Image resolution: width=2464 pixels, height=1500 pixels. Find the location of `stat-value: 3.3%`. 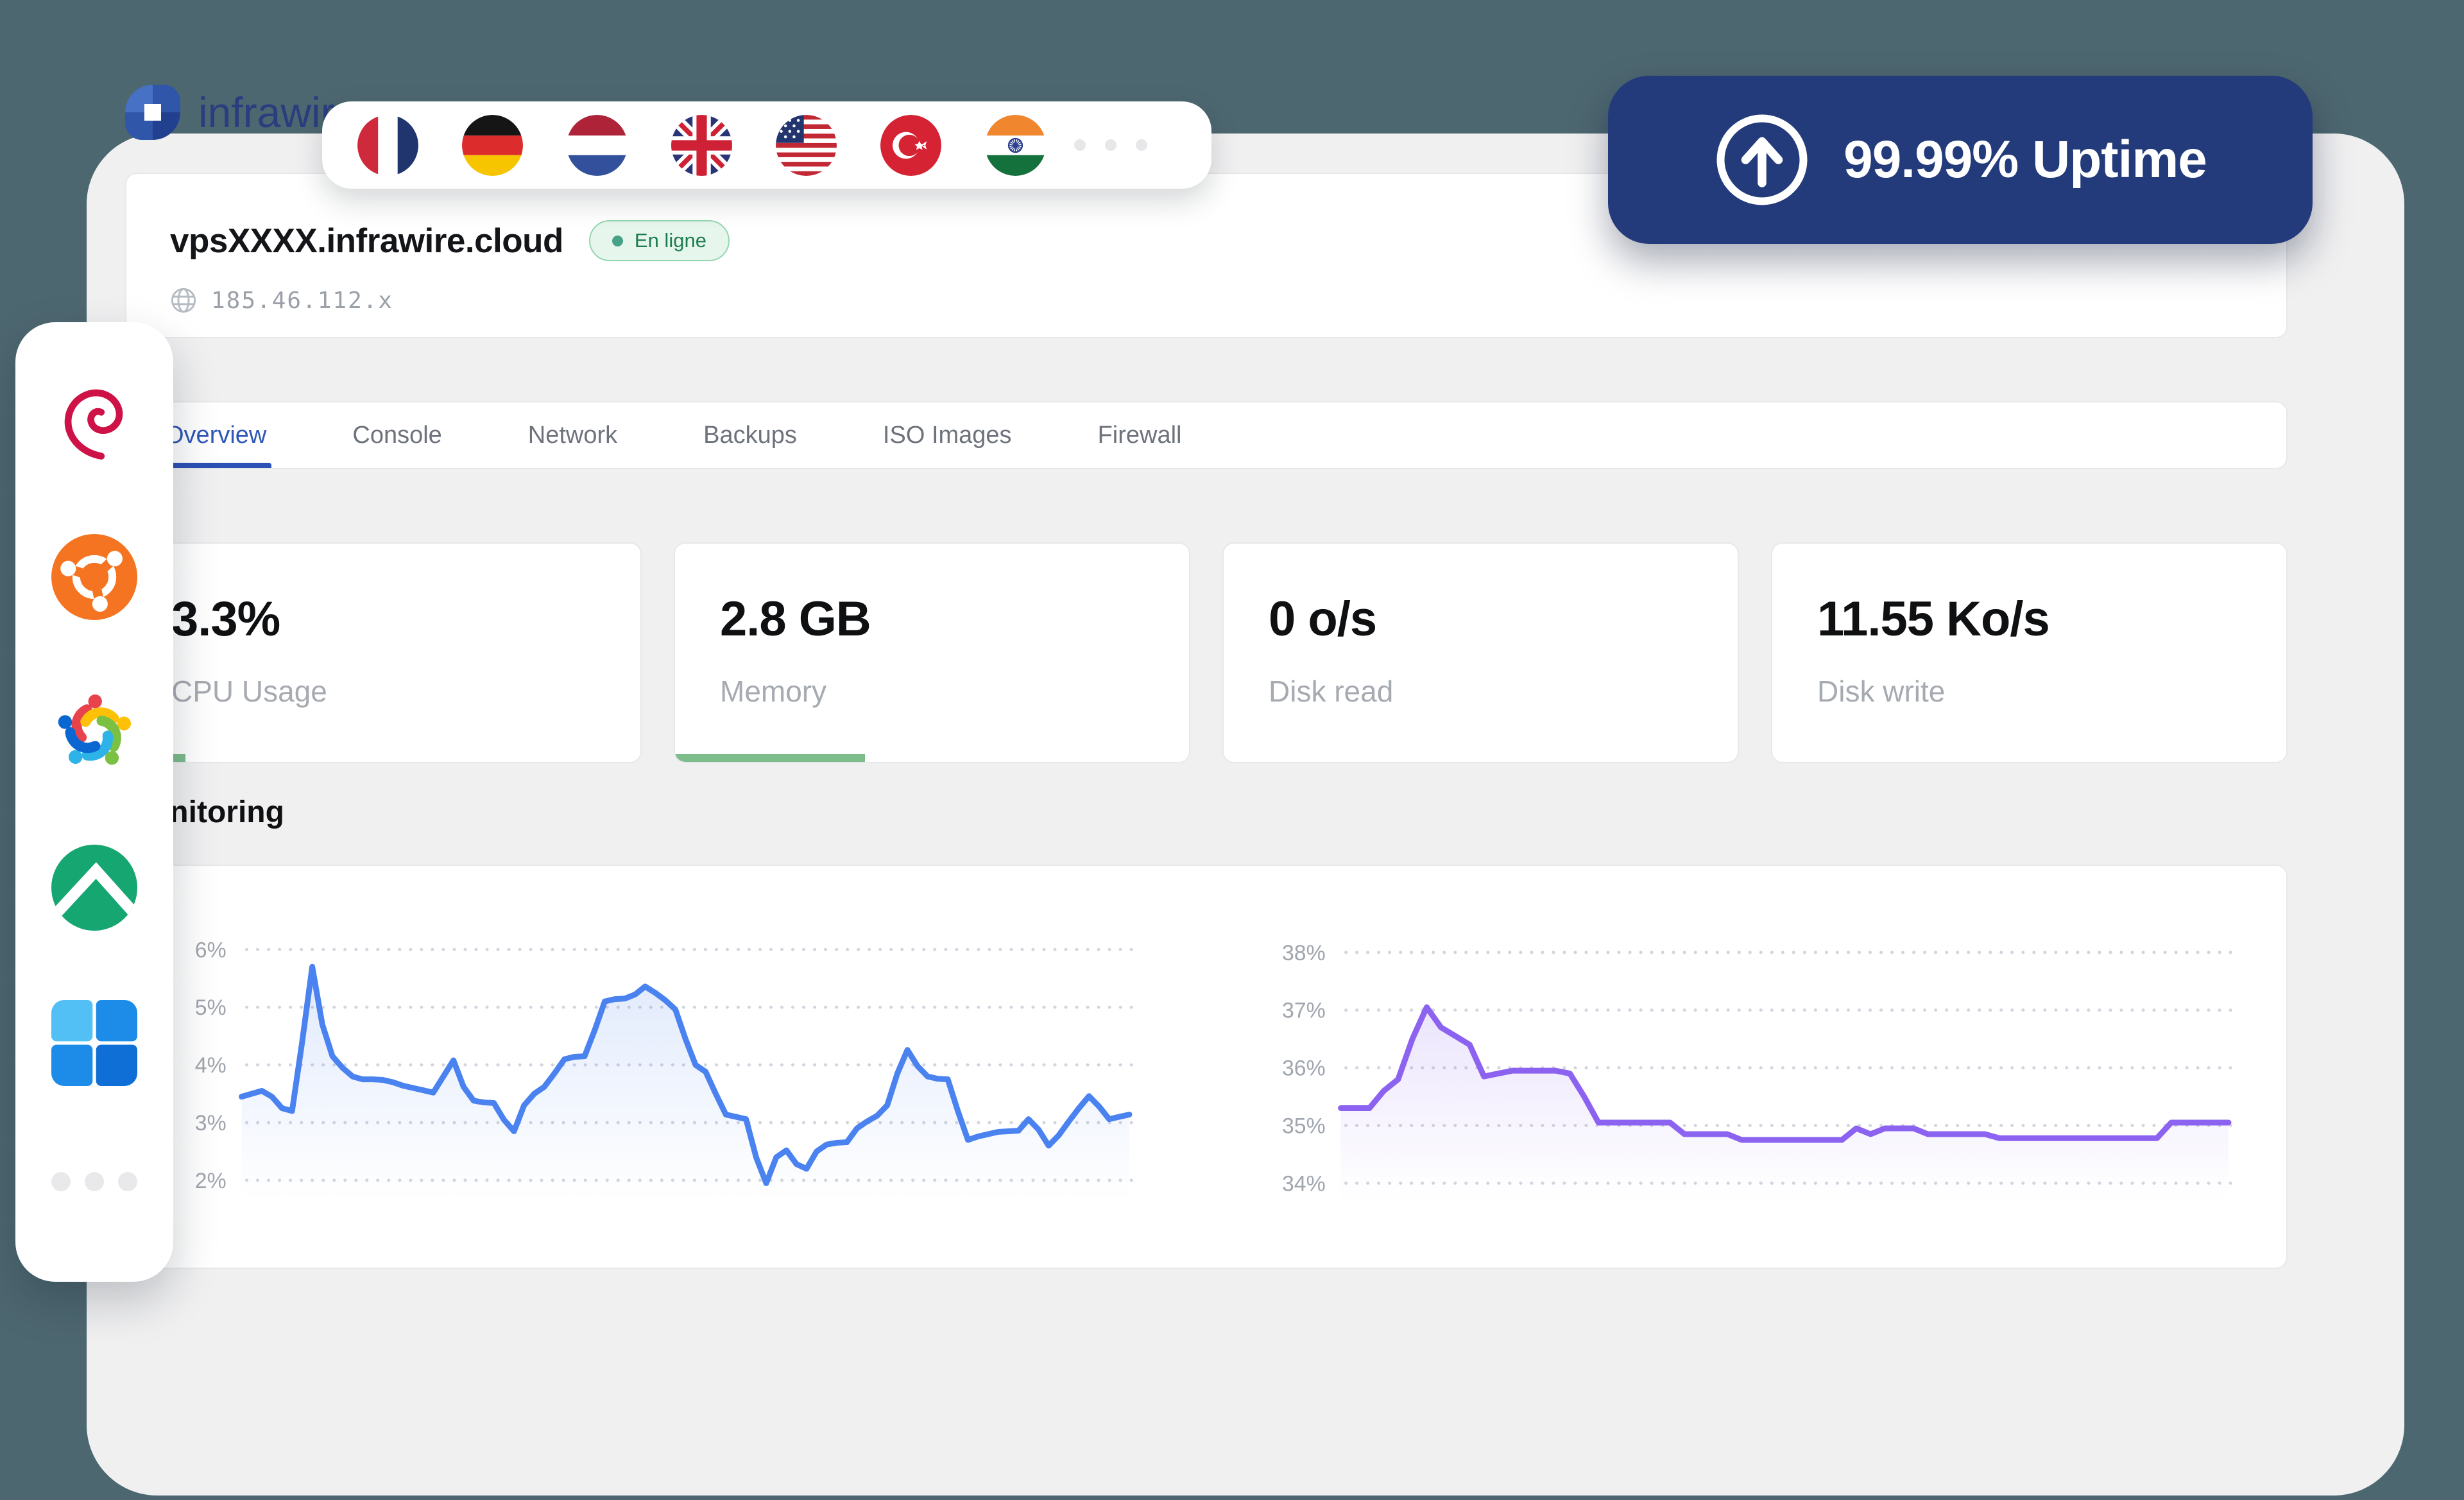

stat-value: 3.3% is located at coordinates (226, 619).